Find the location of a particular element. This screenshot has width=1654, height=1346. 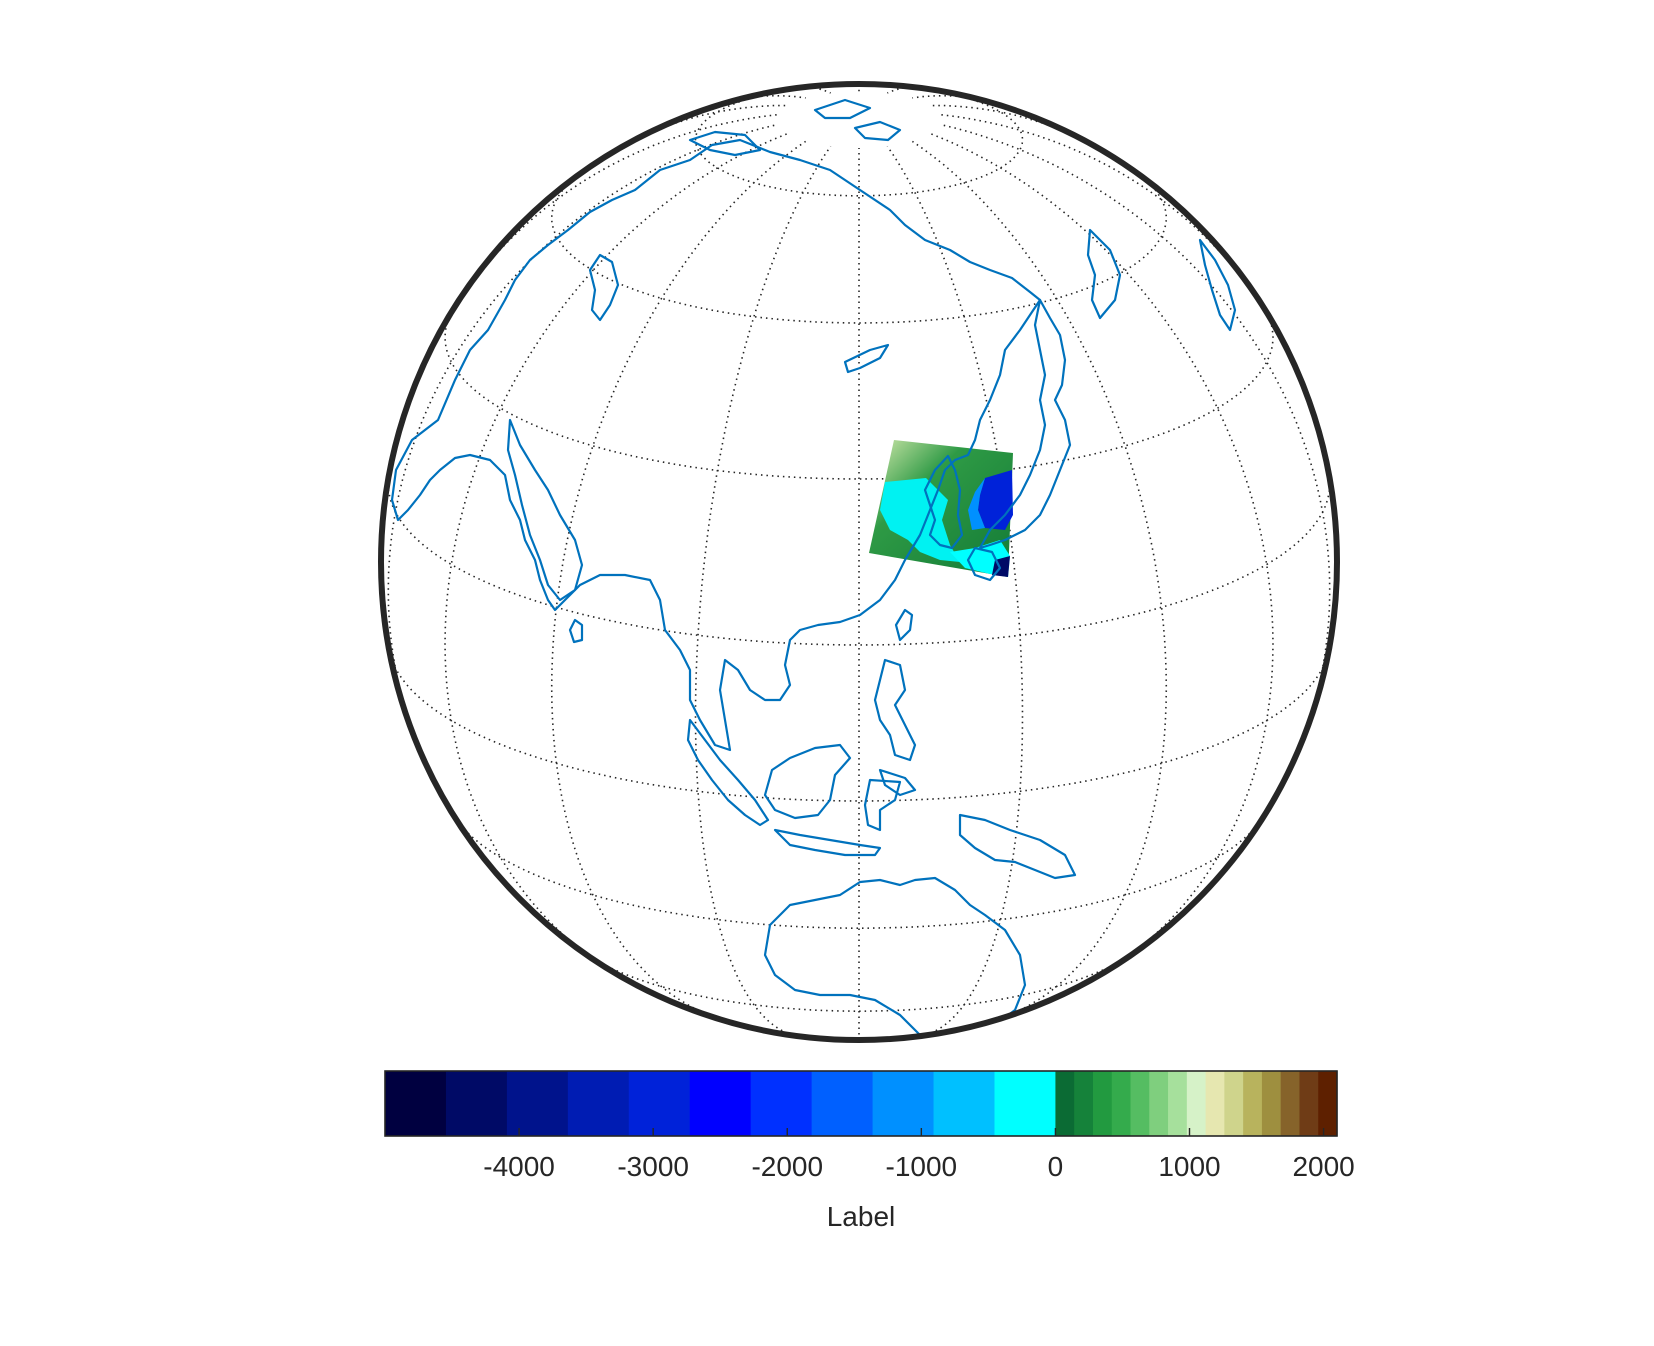

coastline-borneo is located at coordinates (807, 781).